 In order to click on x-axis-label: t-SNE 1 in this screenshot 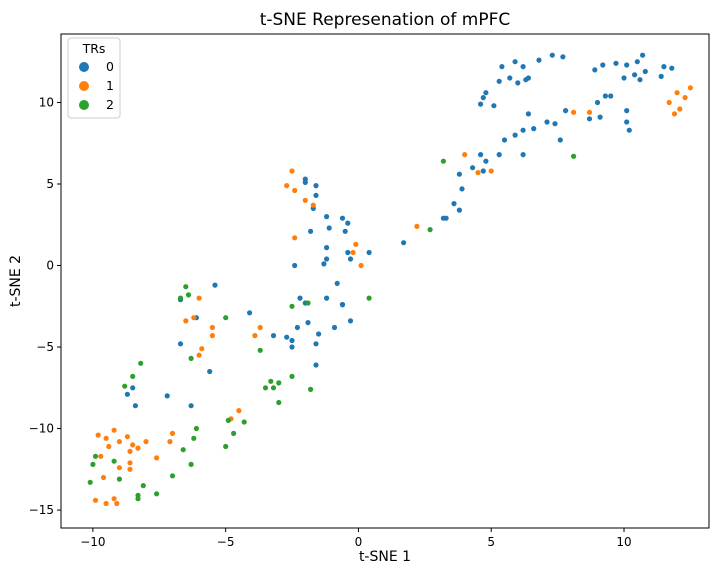, I will do `click(385, 557)`.